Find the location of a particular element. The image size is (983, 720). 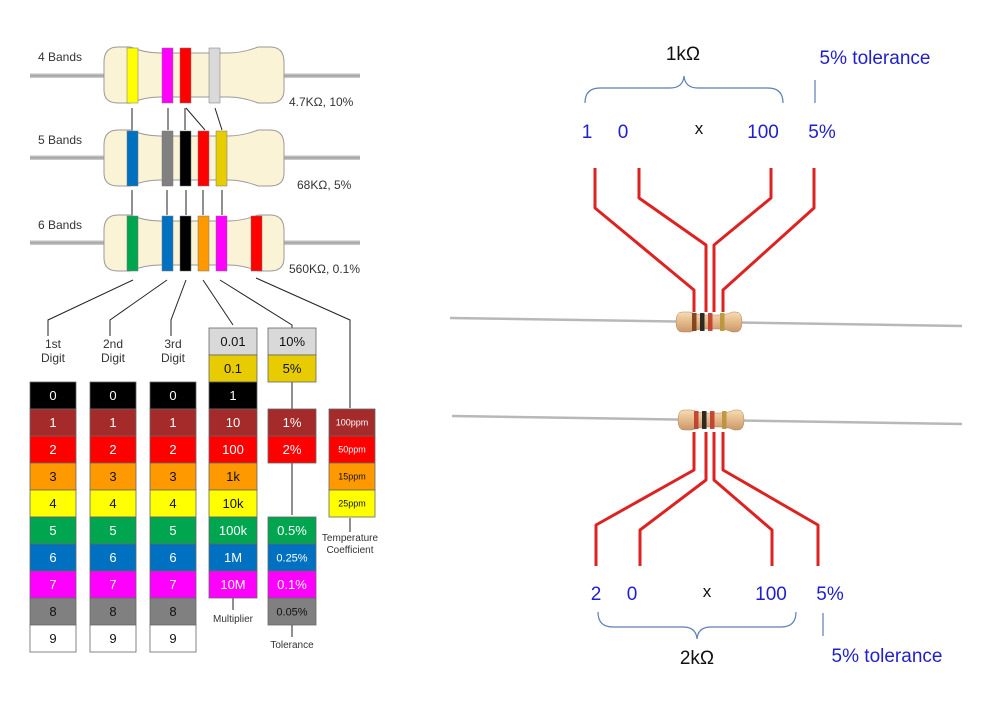

tolerance-cell-label: 5% is located at coordinates (292, 368).